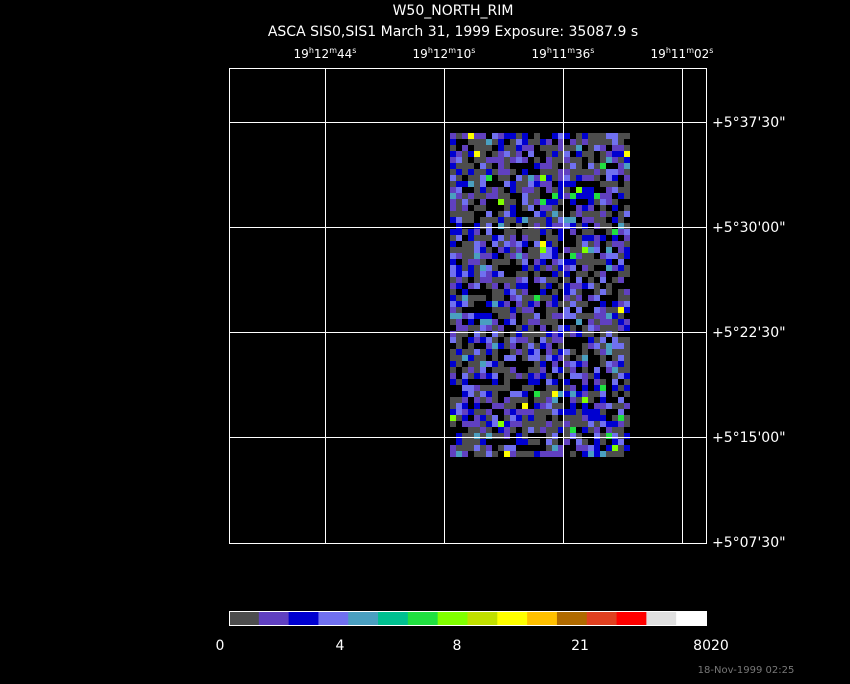 Image resolution: width=850 pixels, height=684 pixels. I want to click on ra-unit: m, so click(690, 50).